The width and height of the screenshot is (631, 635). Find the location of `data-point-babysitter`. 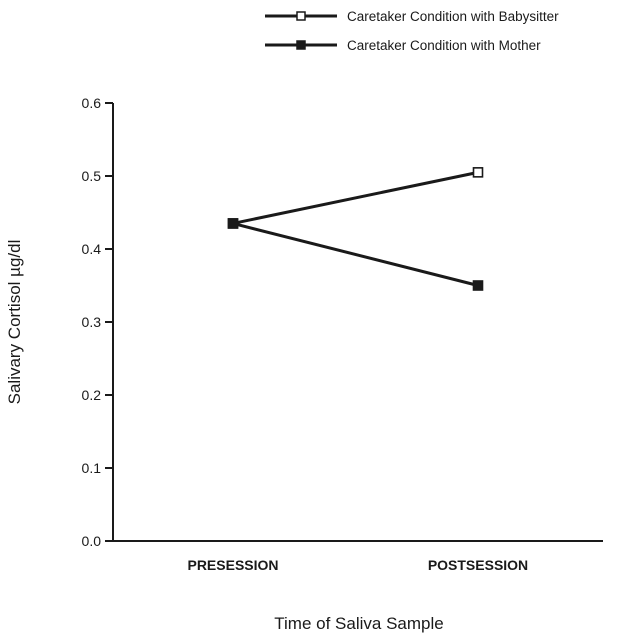

data-point-babysitter is located at coordinates (478, 172).